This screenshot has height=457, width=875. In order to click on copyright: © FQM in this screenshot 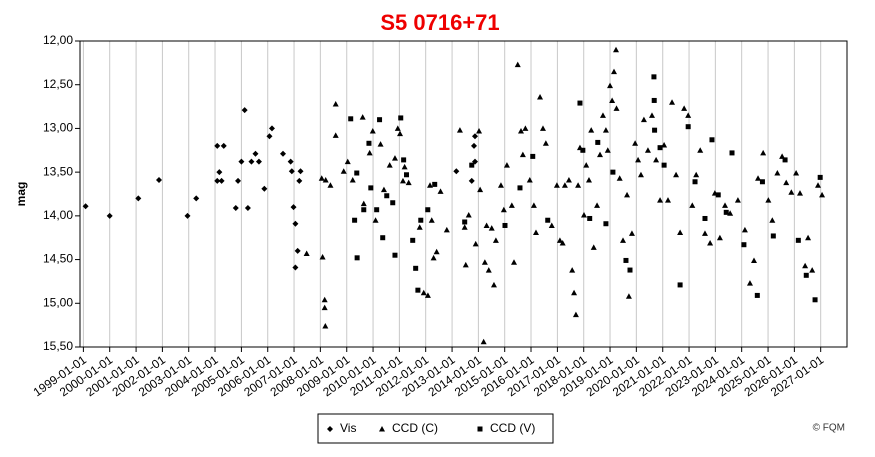, I will do `click(829, 428)`.